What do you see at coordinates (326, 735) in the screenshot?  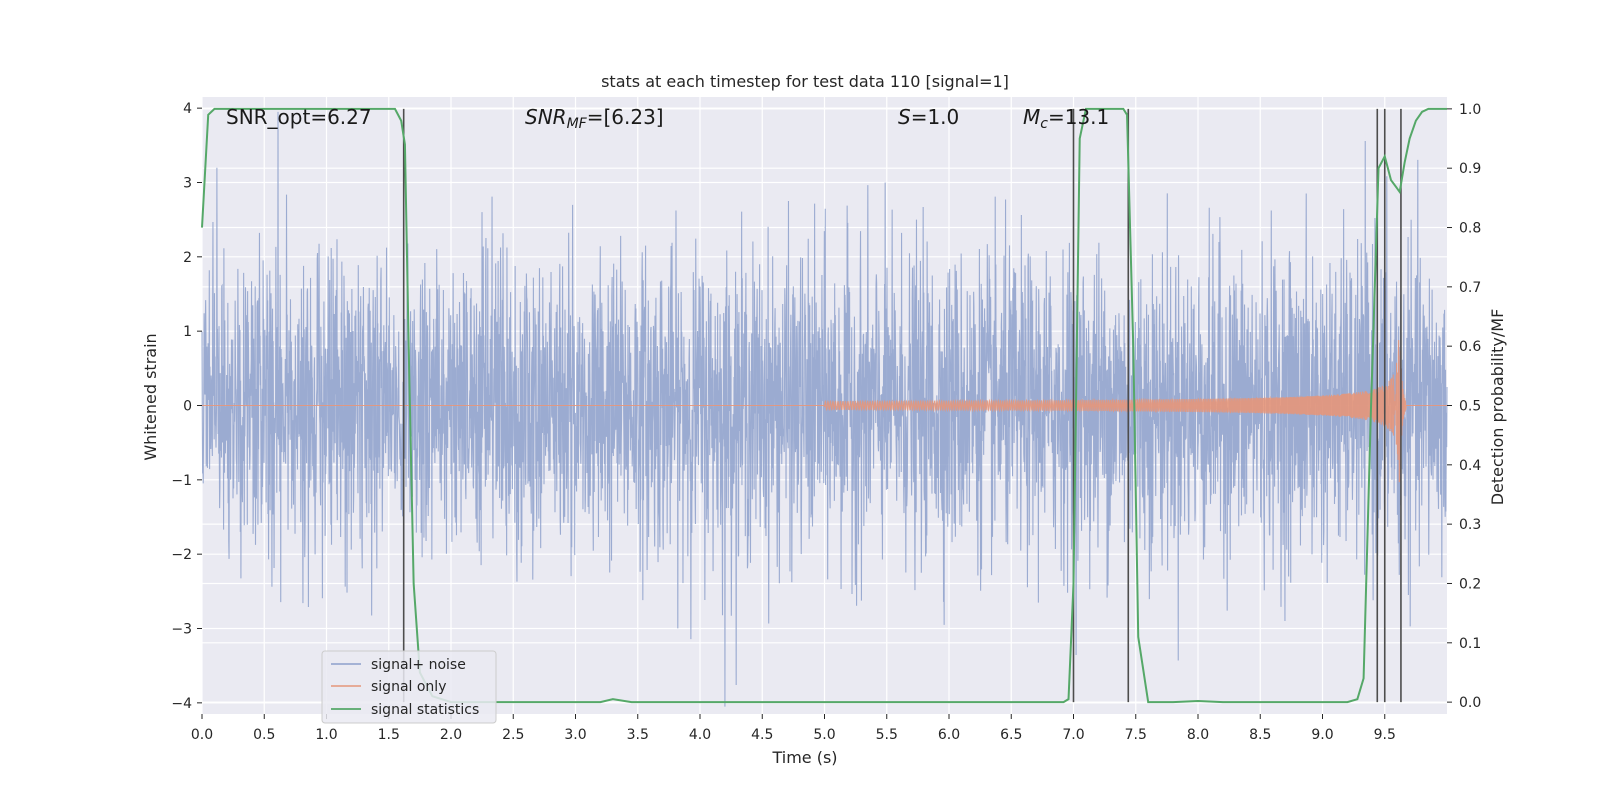 I see `x-tick-label-2: 1.0` at bounding box center [326, 735].